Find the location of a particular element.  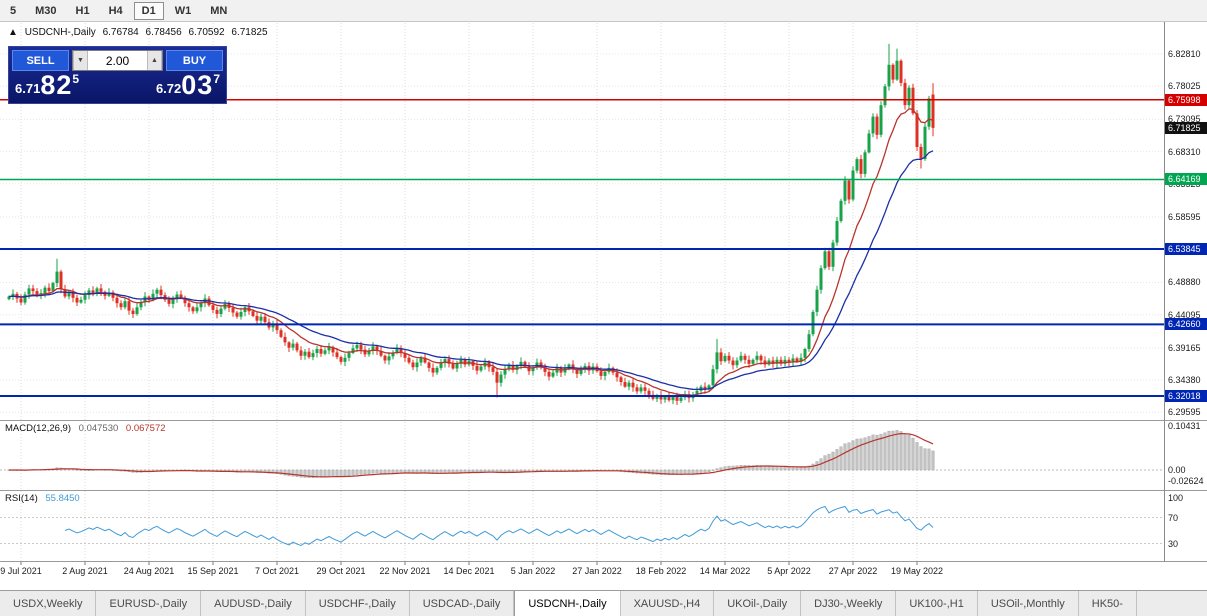

symbol-tab: UK100-,H1 is located at coordinates (937, 603).